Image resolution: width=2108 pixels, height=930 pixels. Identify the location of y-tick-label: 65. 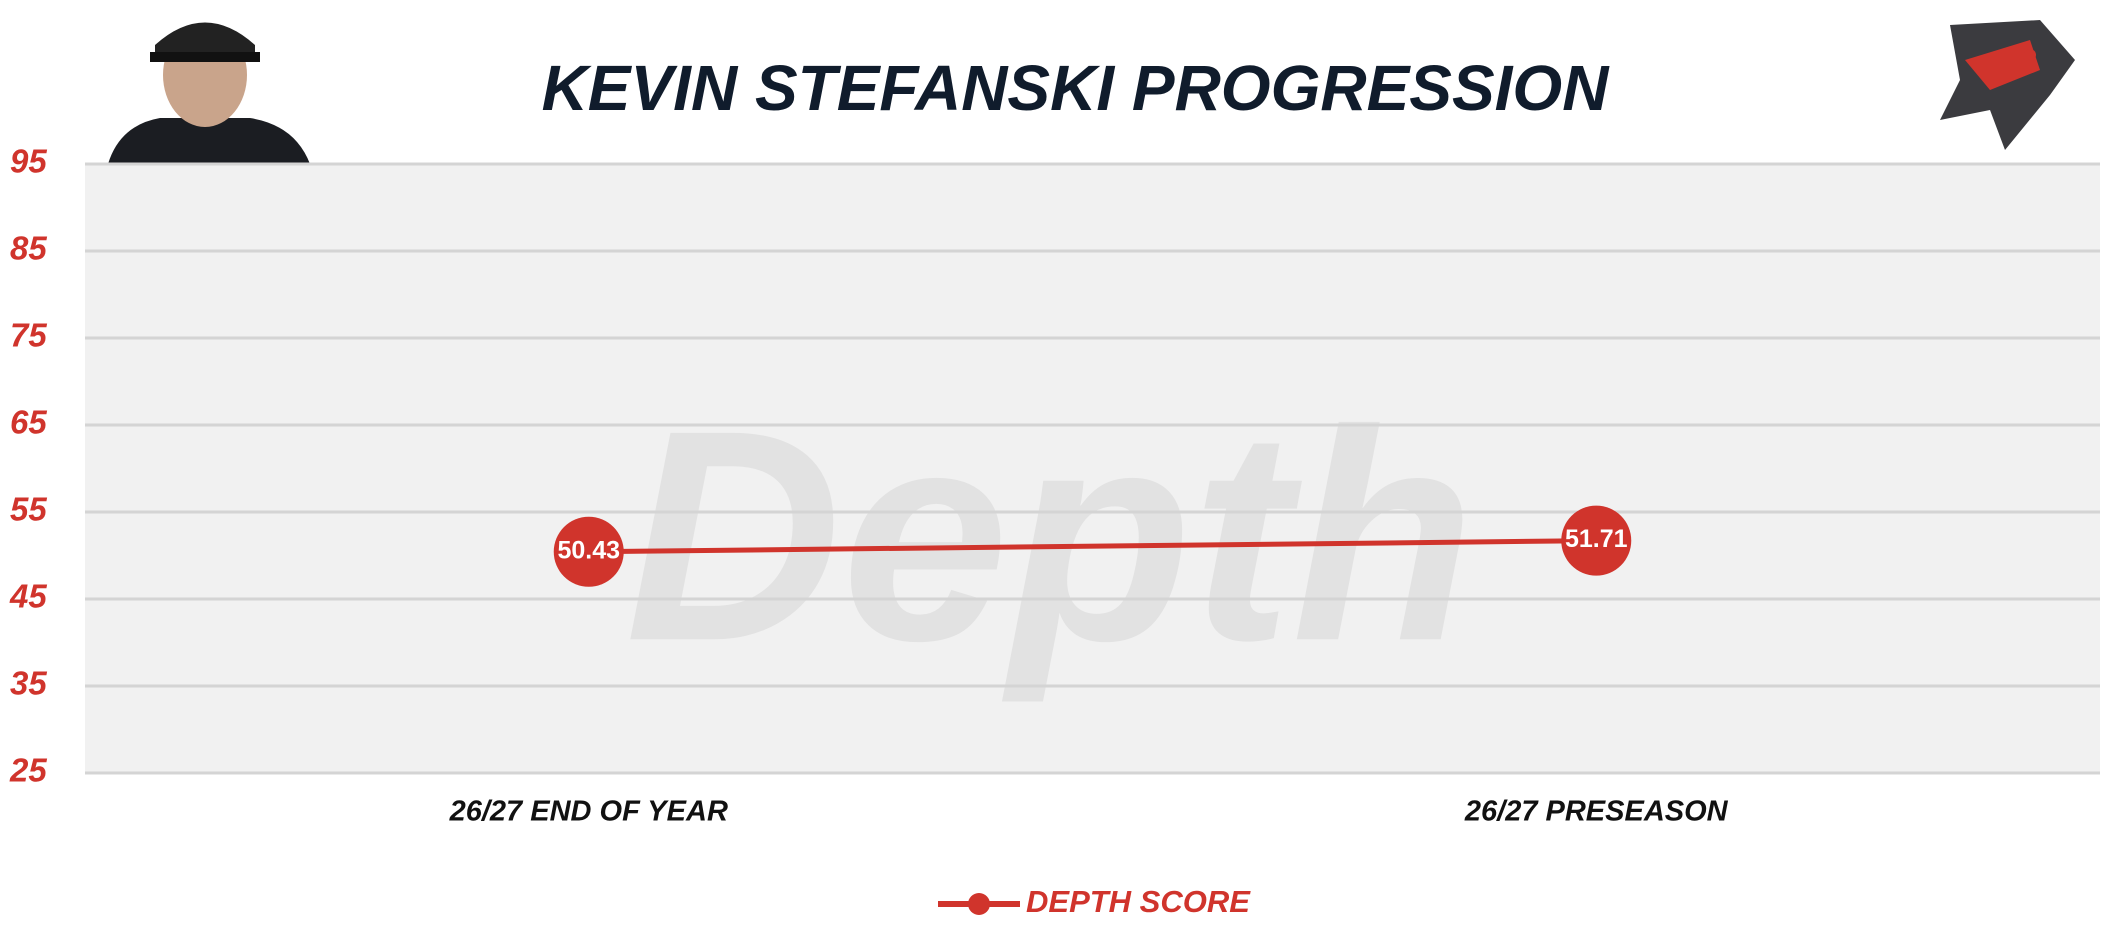
(28, 422).